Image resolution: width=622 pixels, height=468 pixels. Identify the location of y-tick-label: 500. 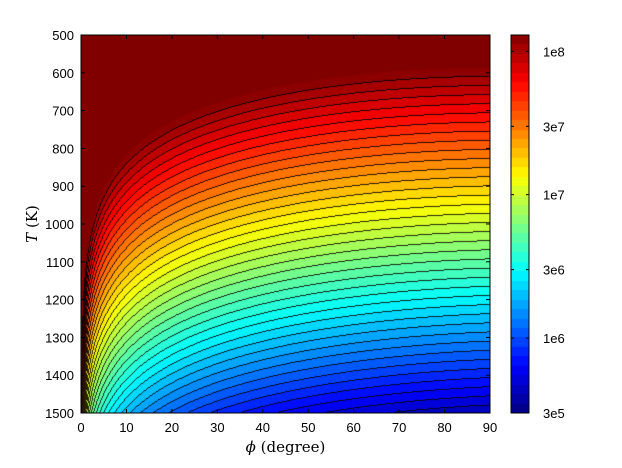
(63, 35).